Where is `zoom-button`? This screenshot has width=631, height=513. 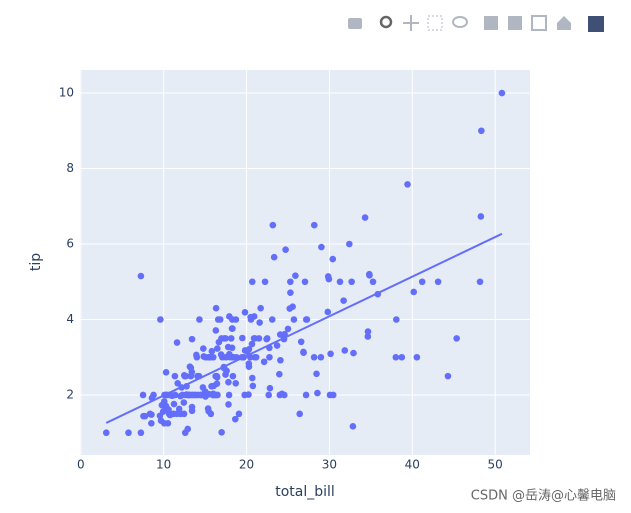
zoom-button is located at coordinates (386, 22).